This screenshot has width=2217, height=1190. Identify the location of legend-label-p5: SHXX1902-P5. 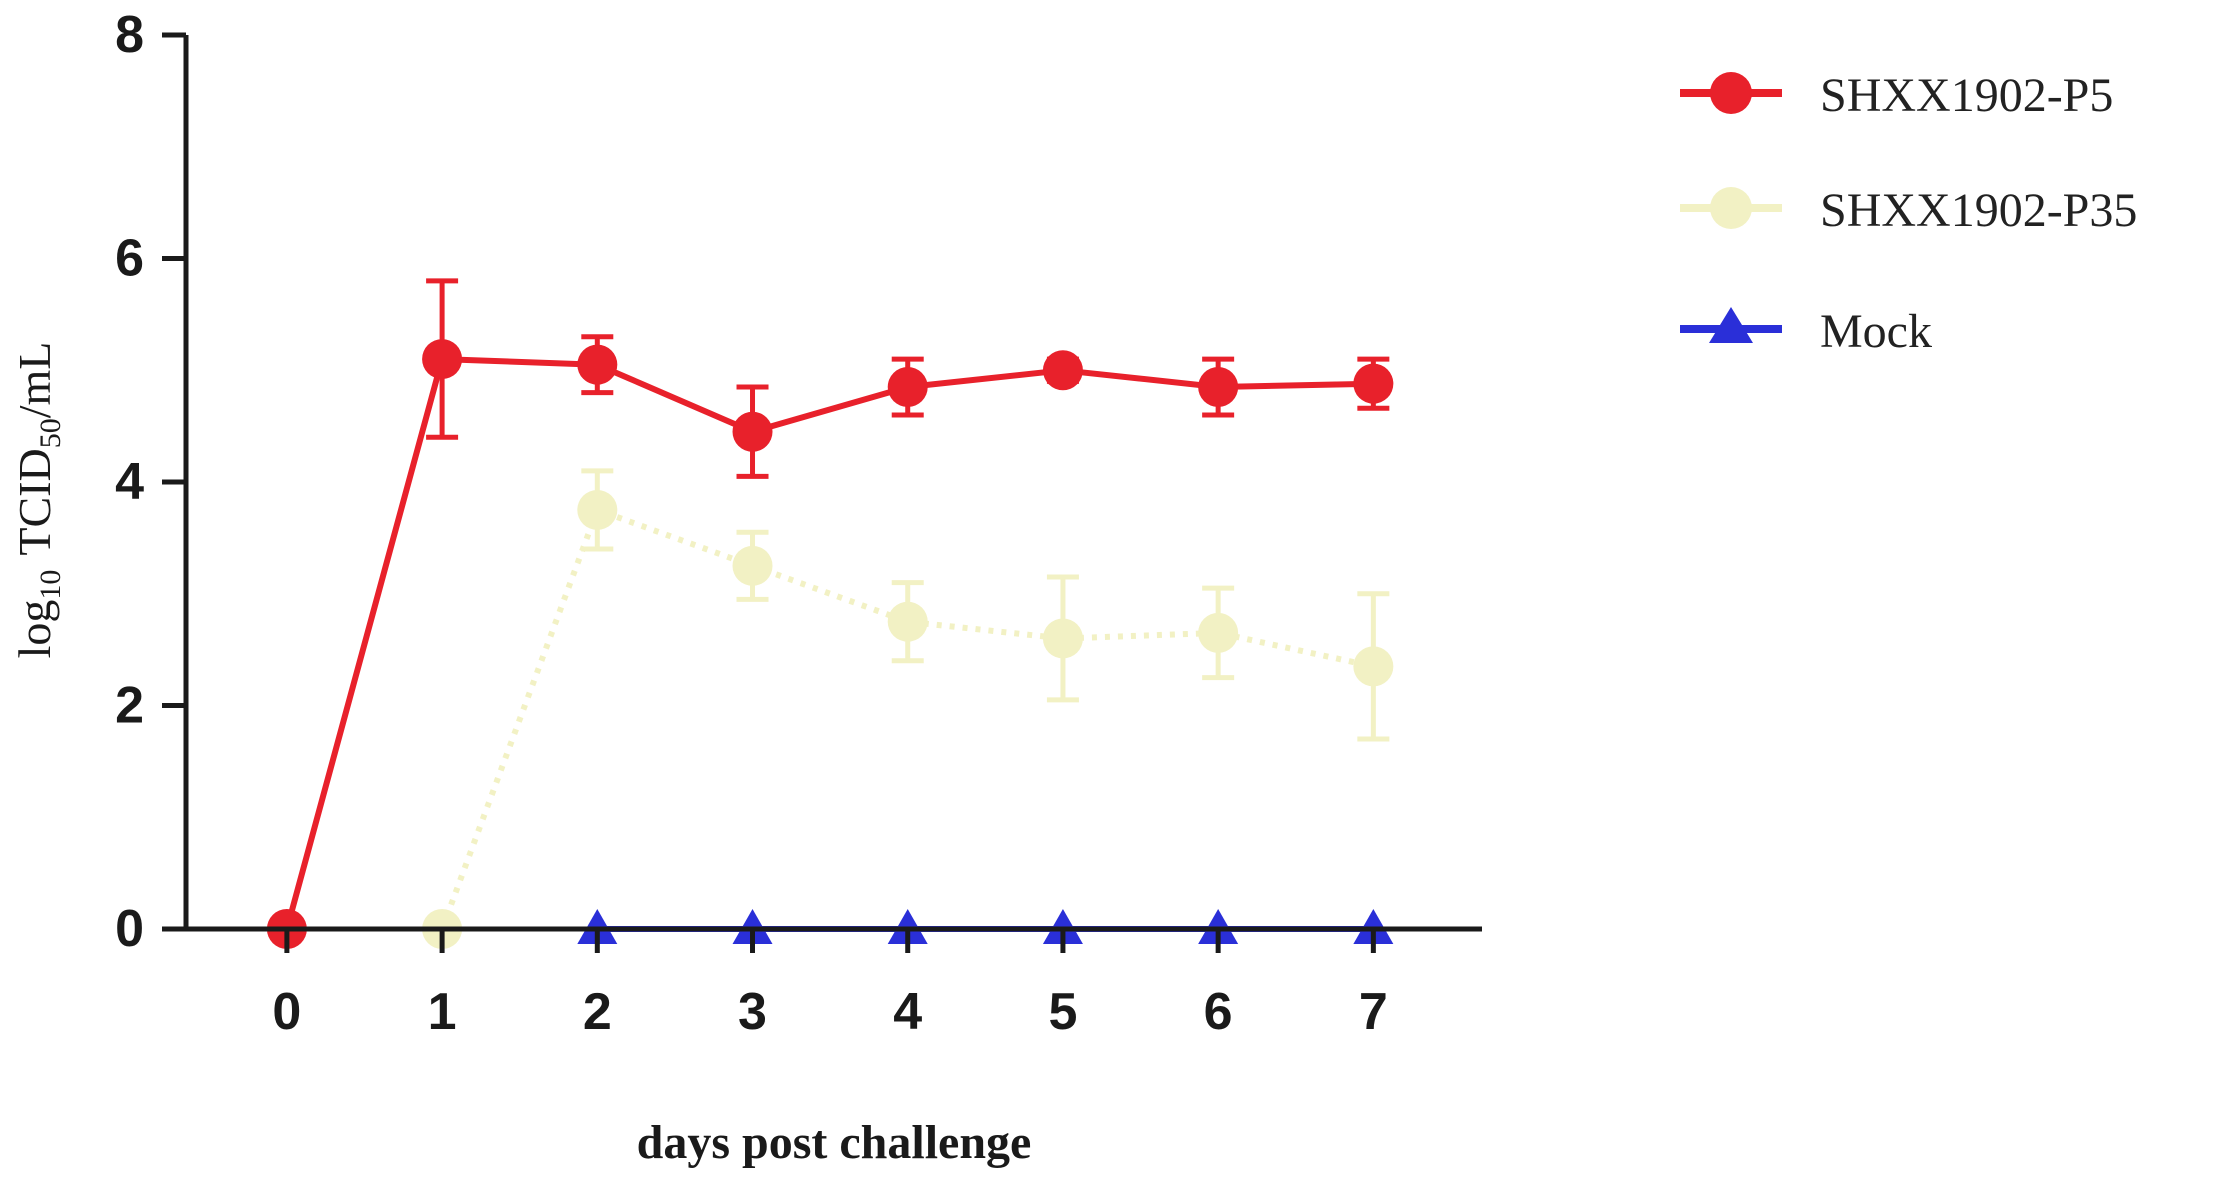
(1966, 95).